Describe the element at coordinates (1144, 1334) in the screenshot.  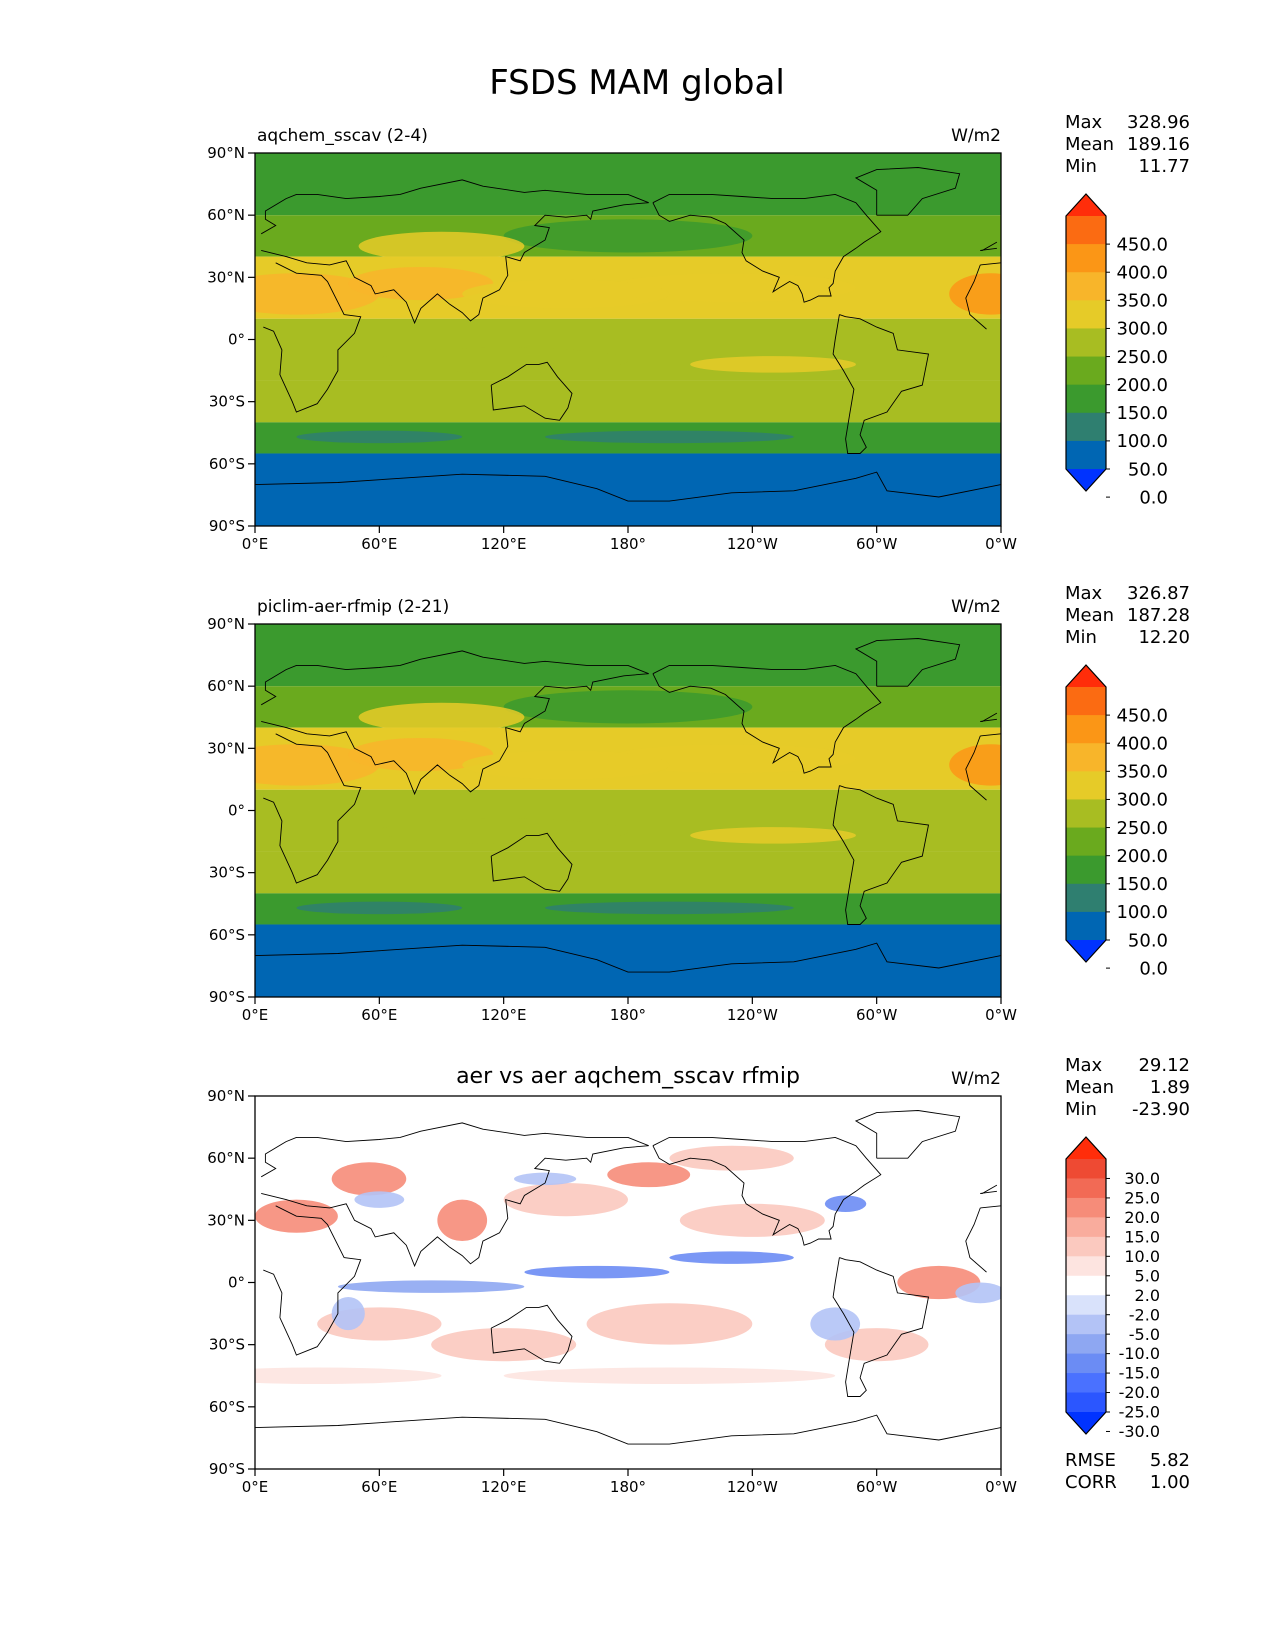
I see `colorbar-label: -5.0` at that location.